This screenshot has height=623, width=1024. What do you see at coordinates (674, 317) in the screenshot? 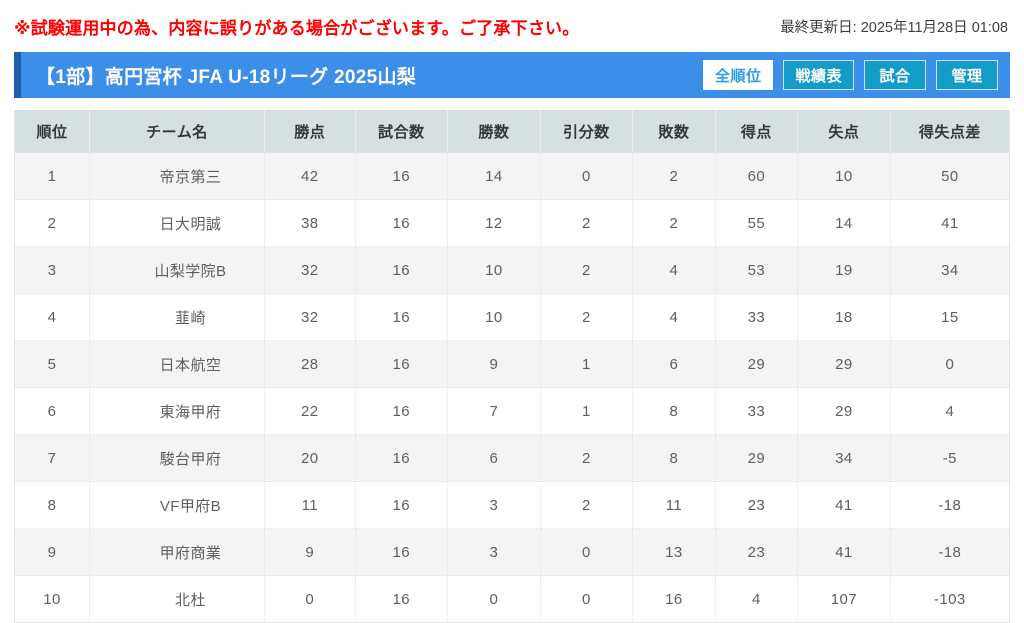
I see `cell-lost: 4` at bounding box center [674, 317].